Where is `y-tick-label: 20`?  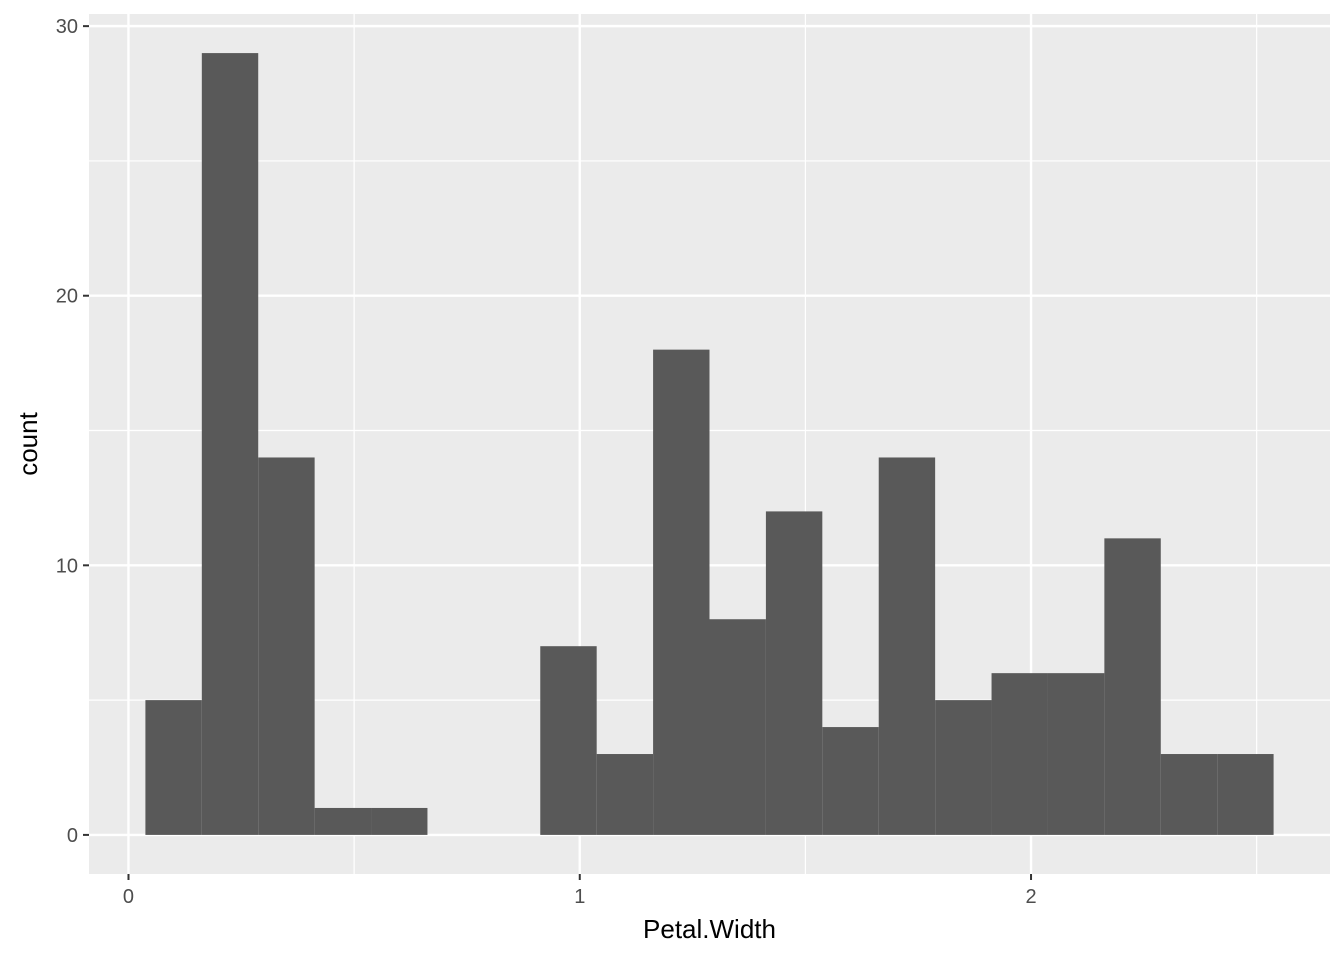
y-tick-label: 20 is located at coordinates (67, 297).